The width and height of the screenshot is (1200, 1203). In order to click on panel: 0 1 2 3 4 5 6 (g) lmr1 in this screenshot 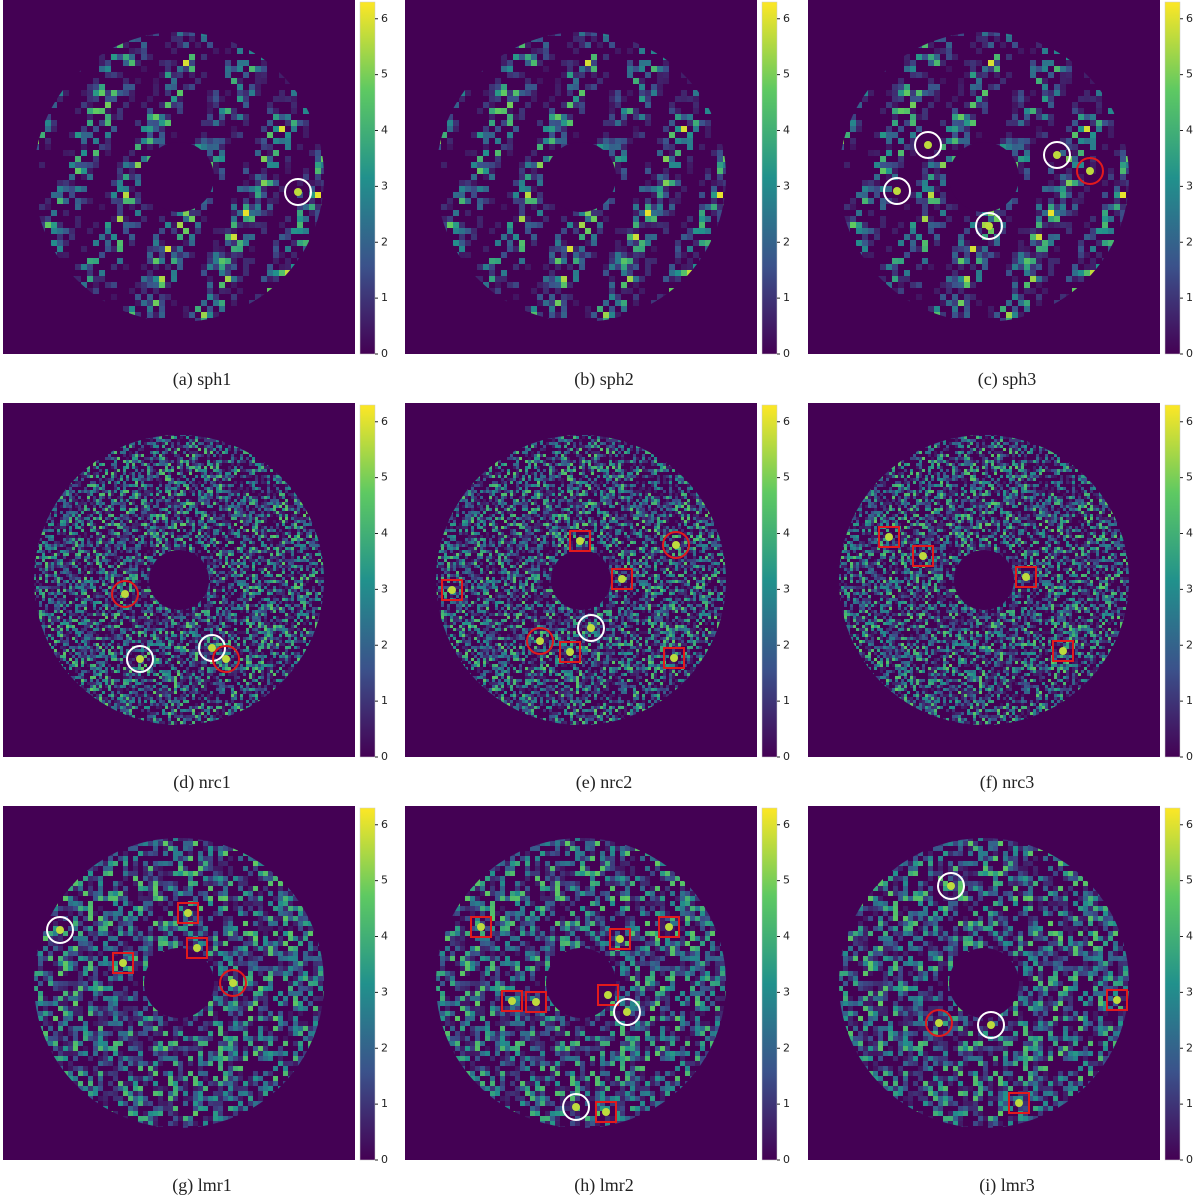, I will do `click(195, 1001)`.